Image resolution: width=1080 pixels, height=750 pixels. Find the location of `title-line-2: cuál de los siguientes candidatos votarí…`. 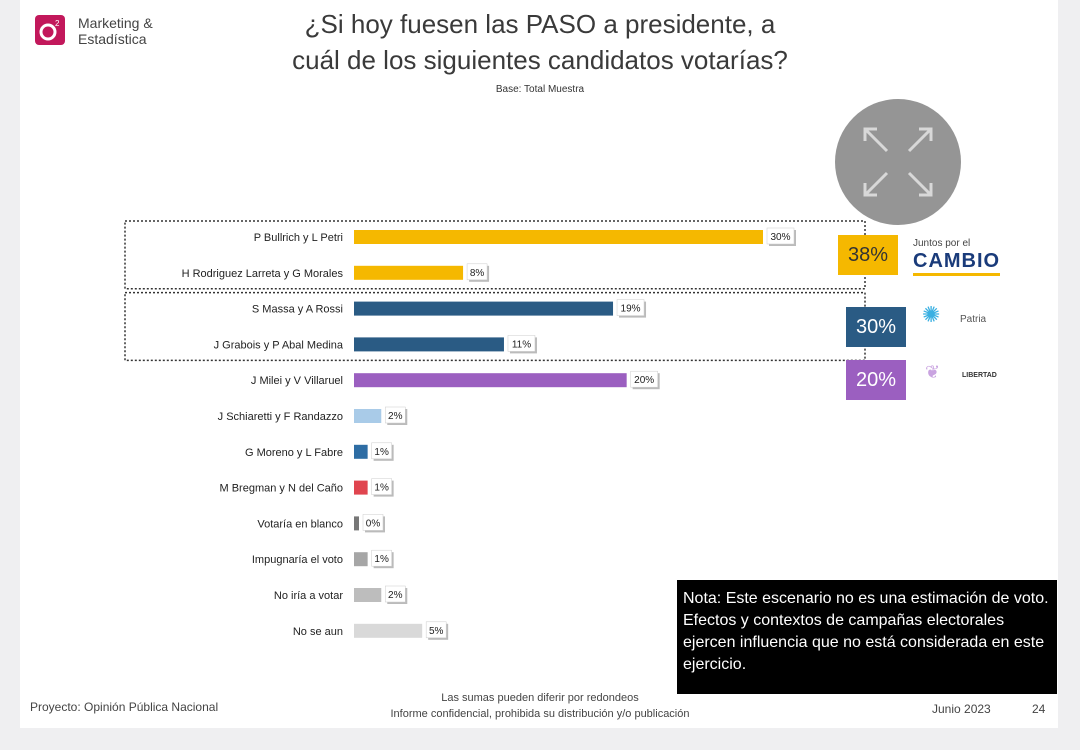

title-line-2: cuál de los siguientes candidatos votarí… is located at coordinates (540, 60).